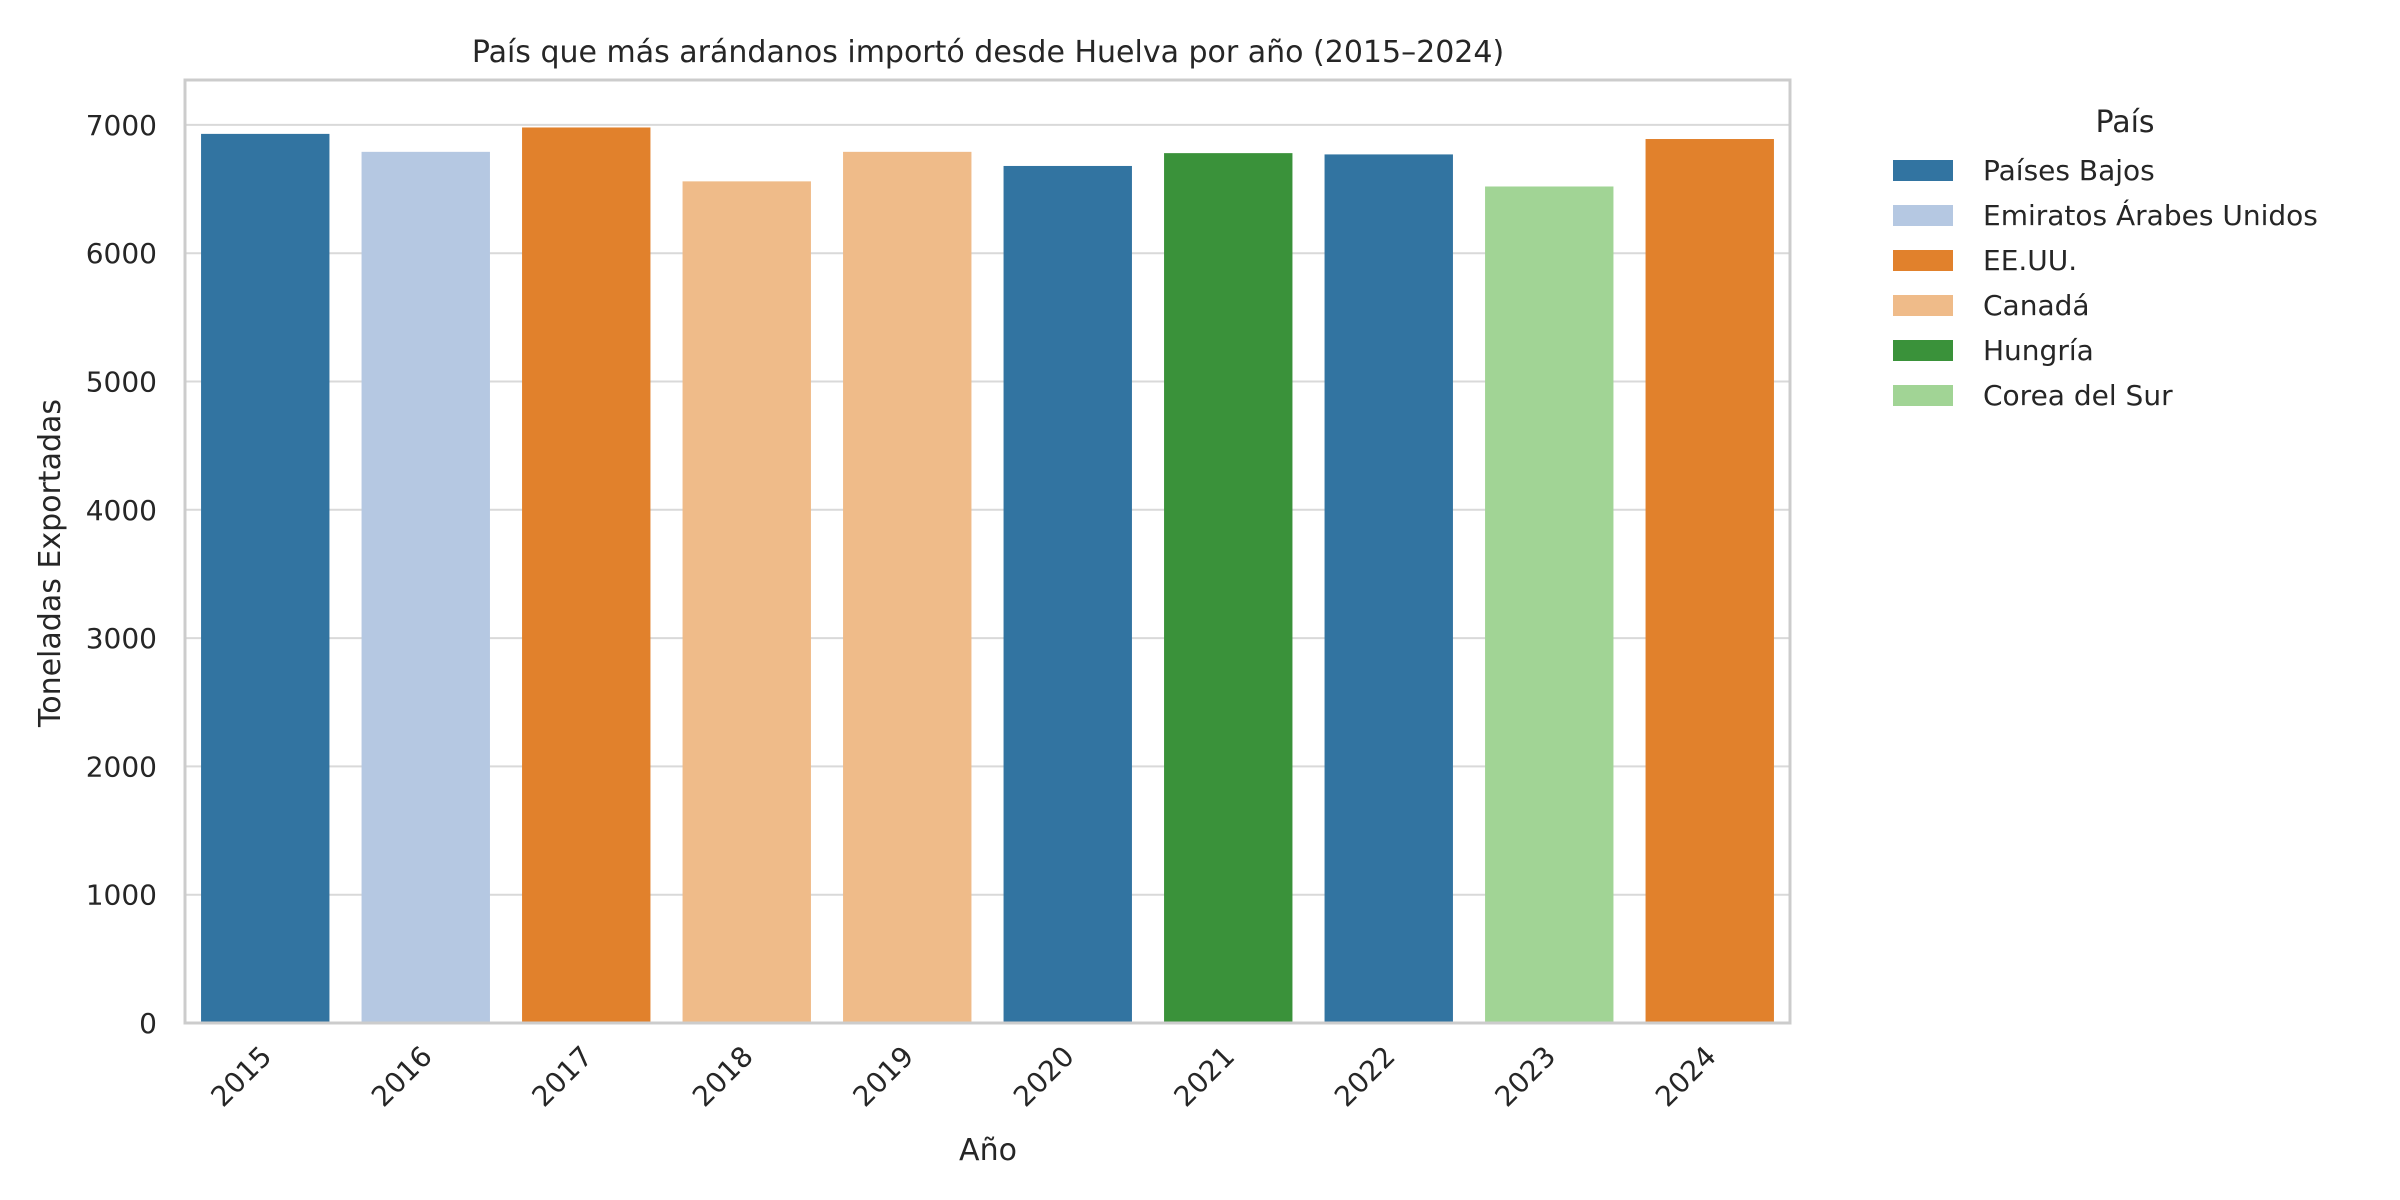  What do you see at coordinates (121, 766) in the screenshot?
I see `y-tick-label: 2000` at bounding box center [121, 766].